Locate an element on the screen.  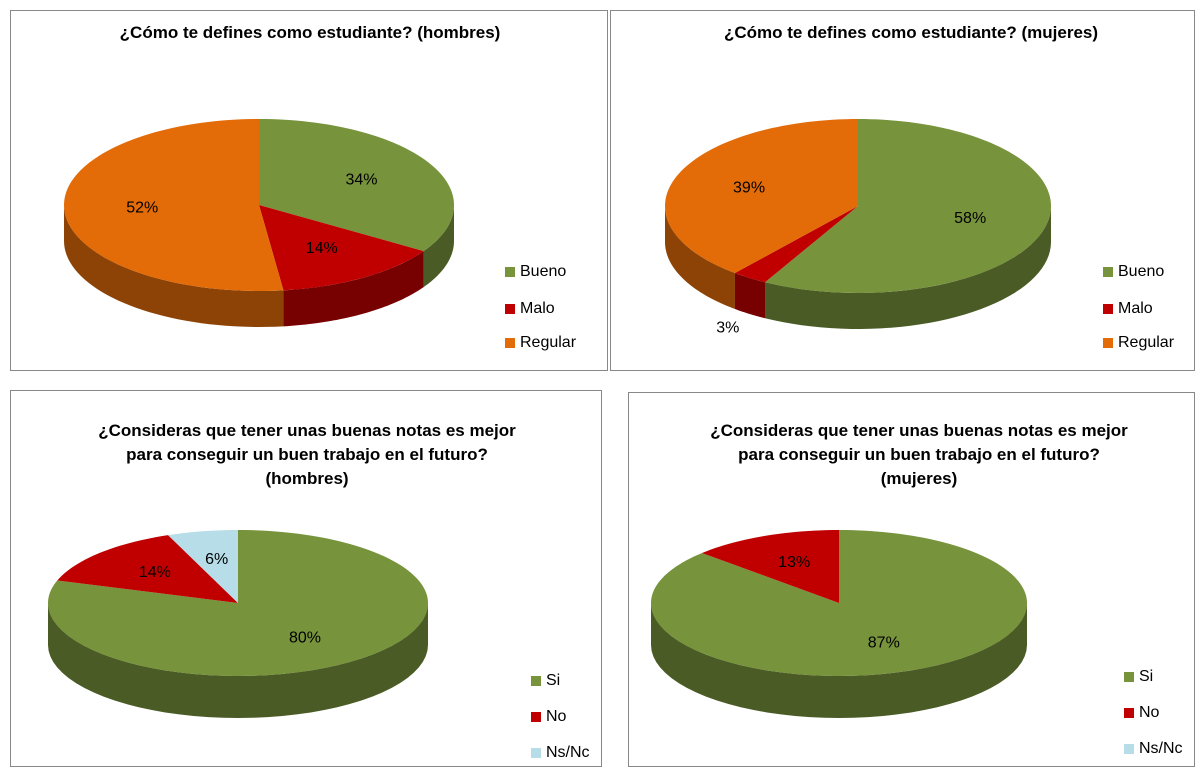
data-label: 87% is located at coordinates (884, 642).